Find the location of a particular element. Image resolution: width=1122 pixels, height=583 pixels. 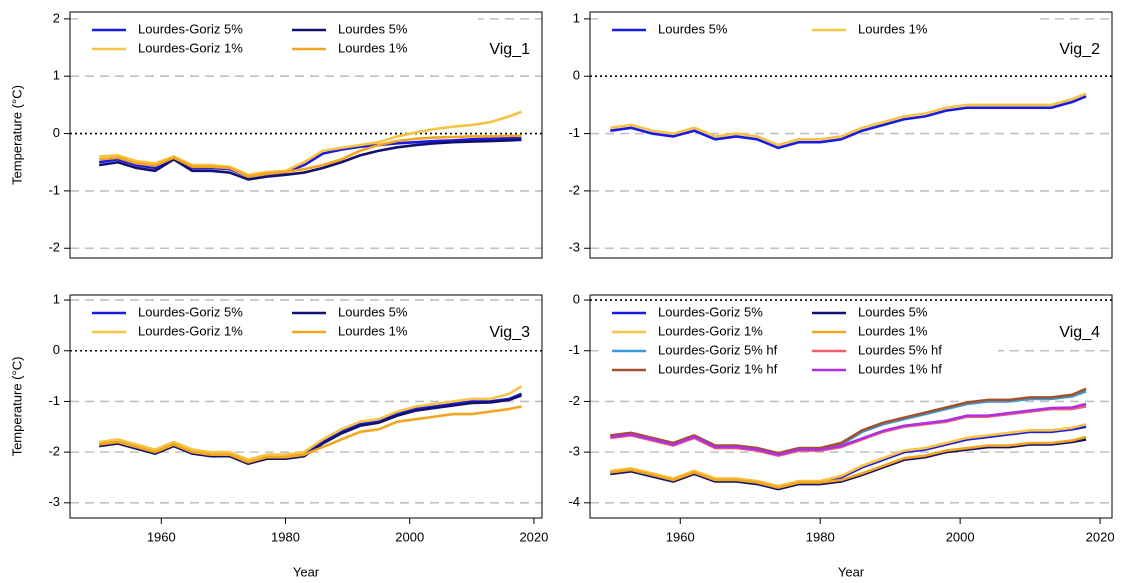

legend-label: Lourdes 1% hf is located at coordinates (900, 368).